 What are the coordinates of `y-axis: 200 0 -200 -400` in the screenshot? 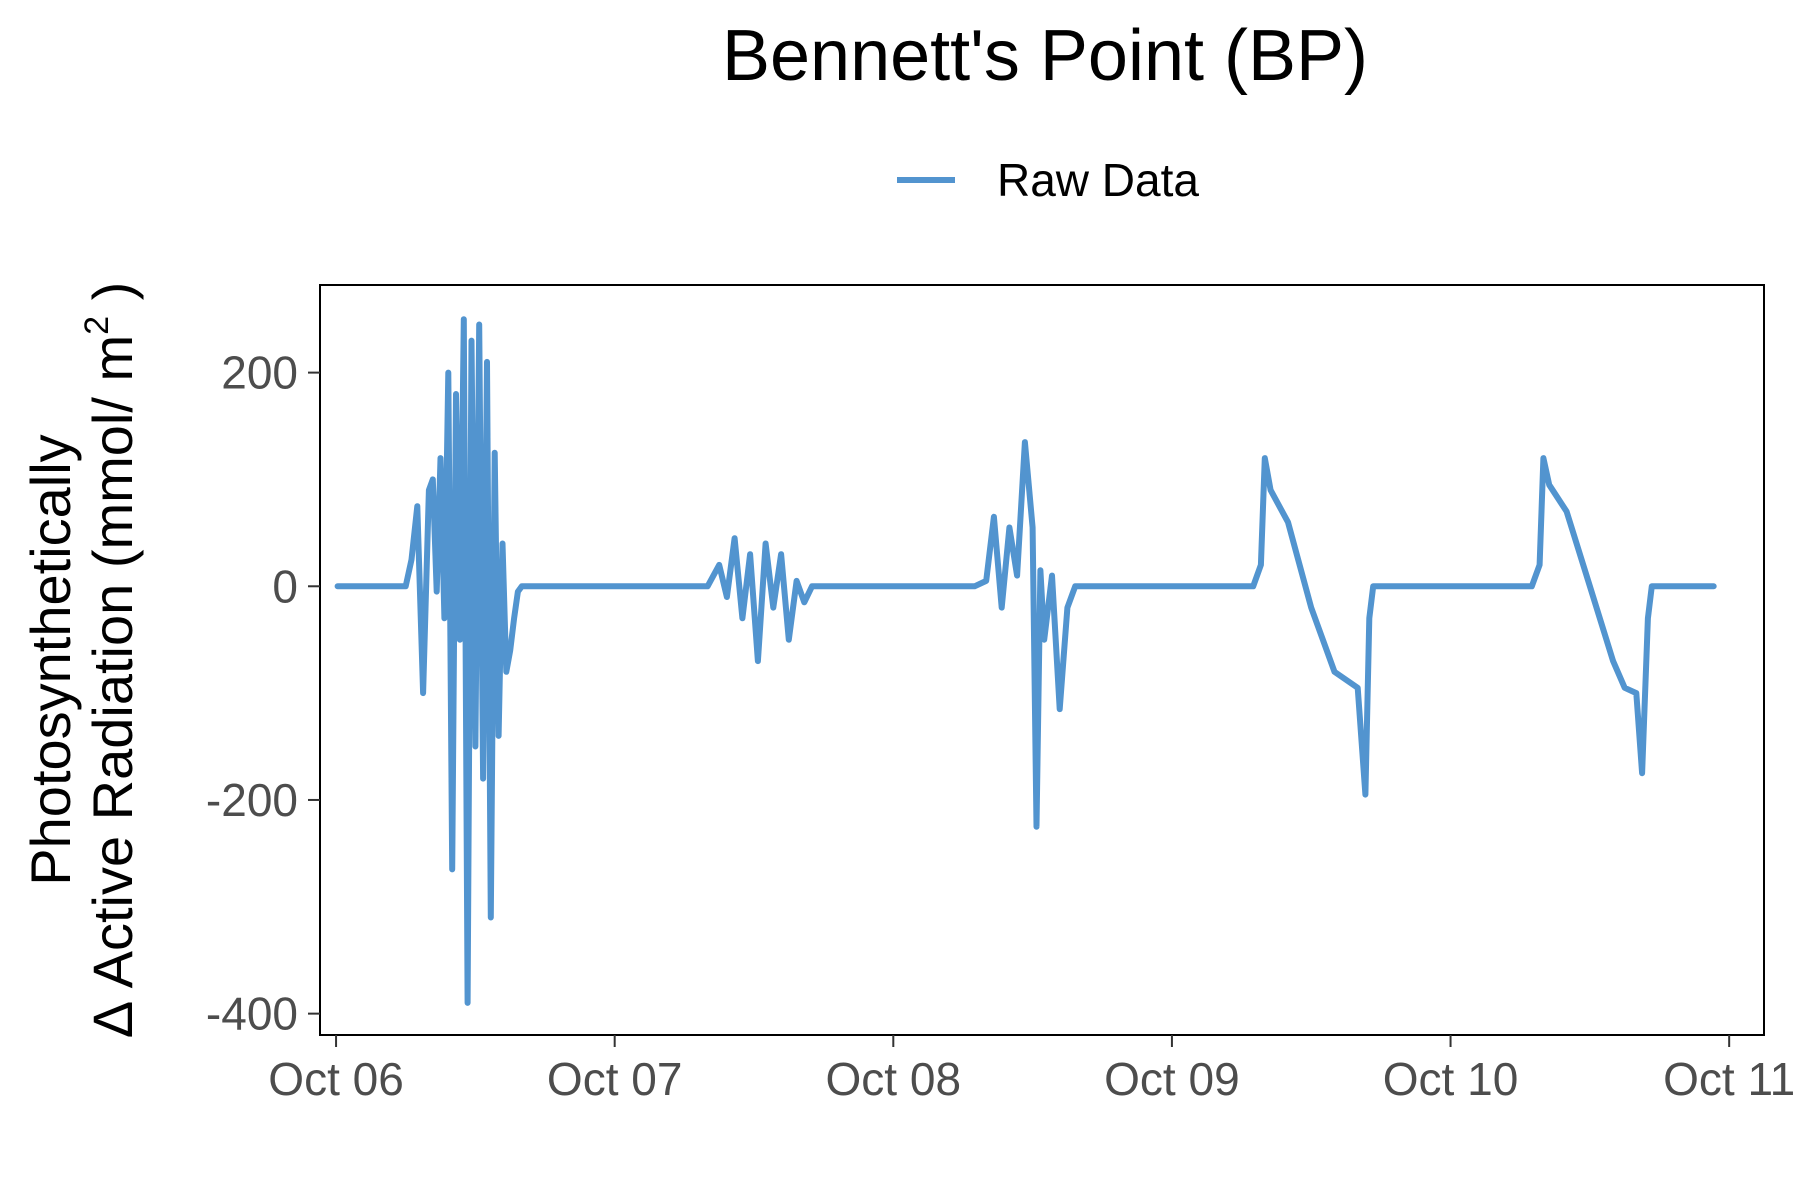 It's located at (263, 693).